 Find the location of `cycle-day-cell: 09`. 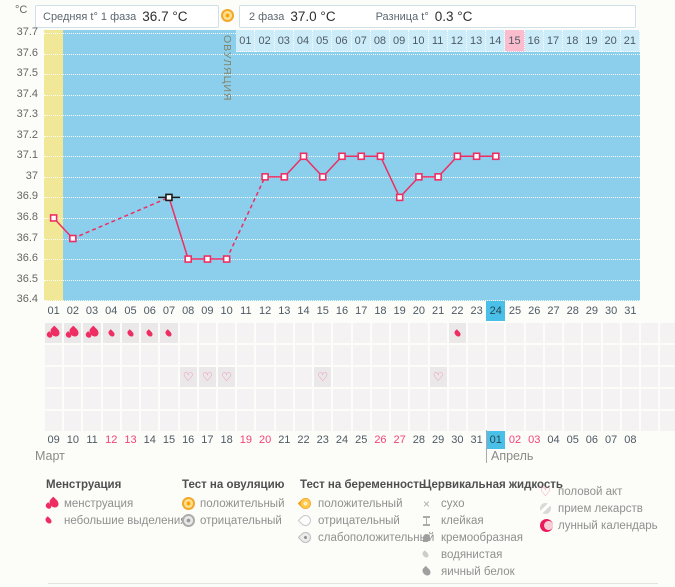

cycle-day-cell: 09 is located at coordinates (207, 311).